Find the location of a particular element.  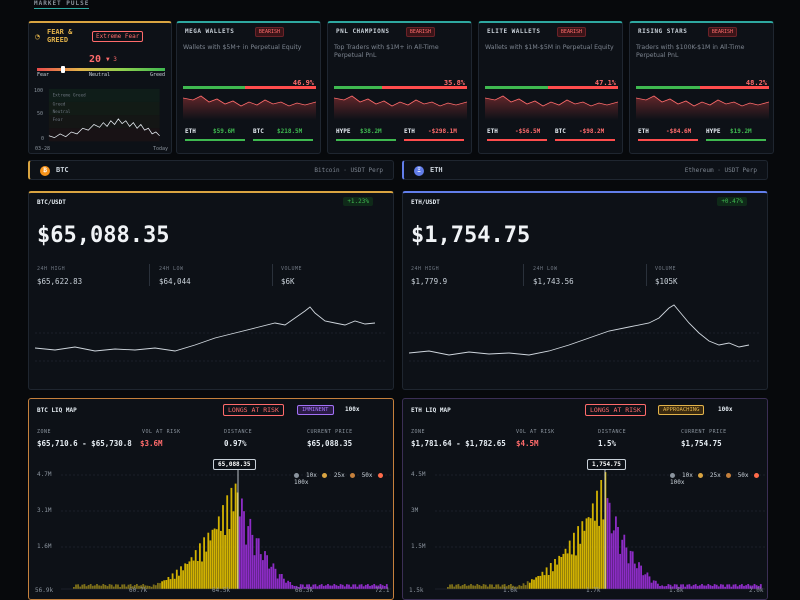

stat-value: $6K is located at coordinates (288, 281).